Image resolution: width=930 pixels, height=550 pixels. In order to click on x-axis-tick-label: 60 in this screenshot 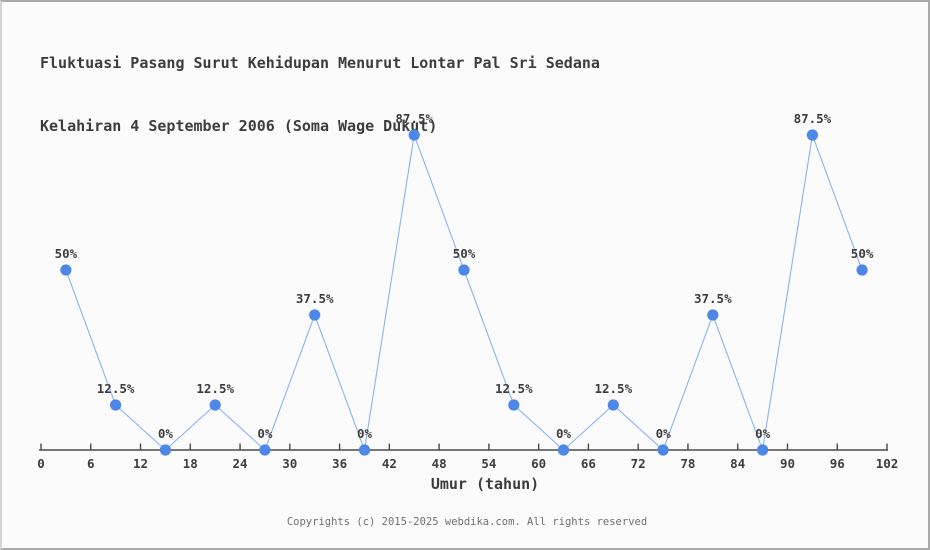, I will do `click(538, 463)`.